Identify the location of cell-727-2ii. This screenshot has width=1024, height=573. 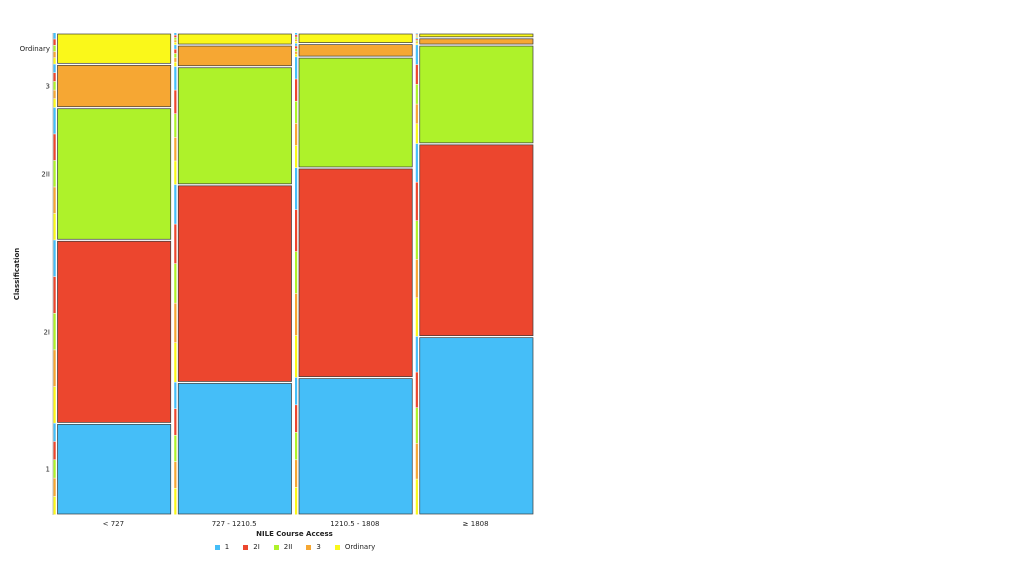
(114, 174).